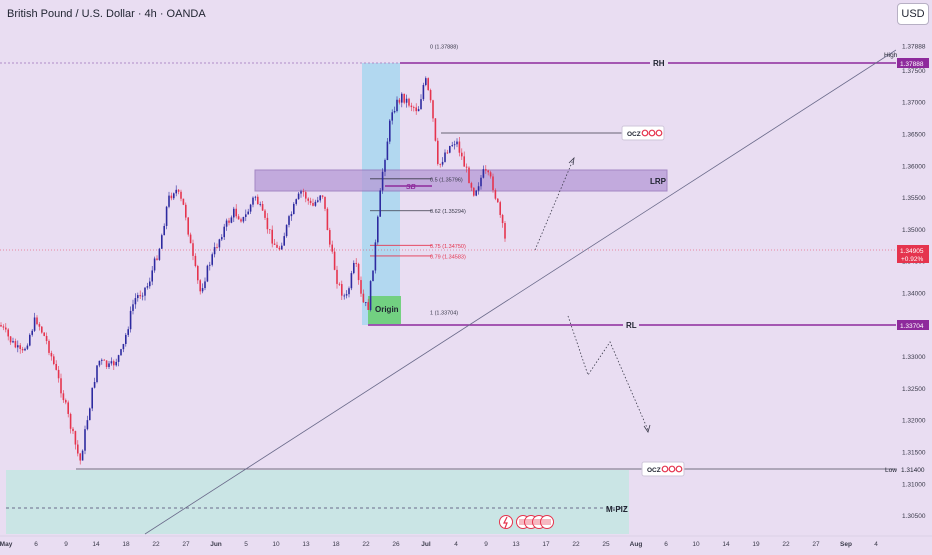 This screenshot has height=555, width=932. What do you see at coordinates (666, 544) in the screenshot?
I see `time-tick-label: 6` at bounding box center [666, 544].